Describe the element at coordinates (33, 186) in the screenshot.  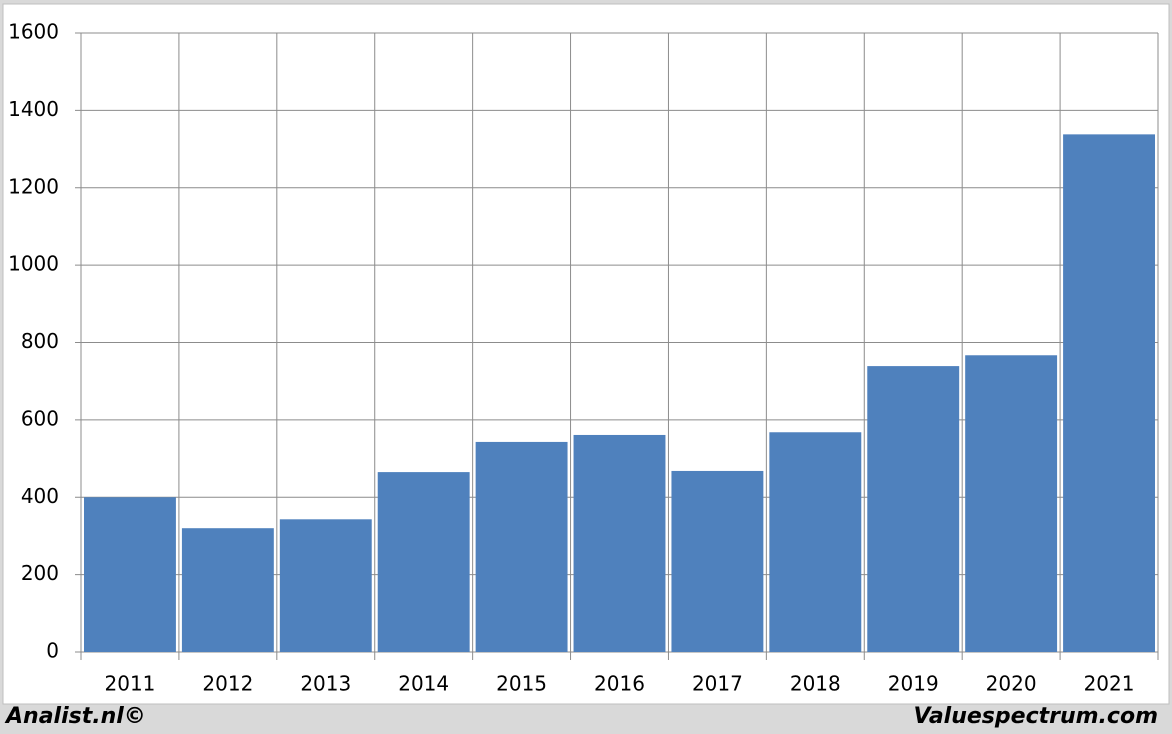
I see `y-tick-label: 1200` at that location.